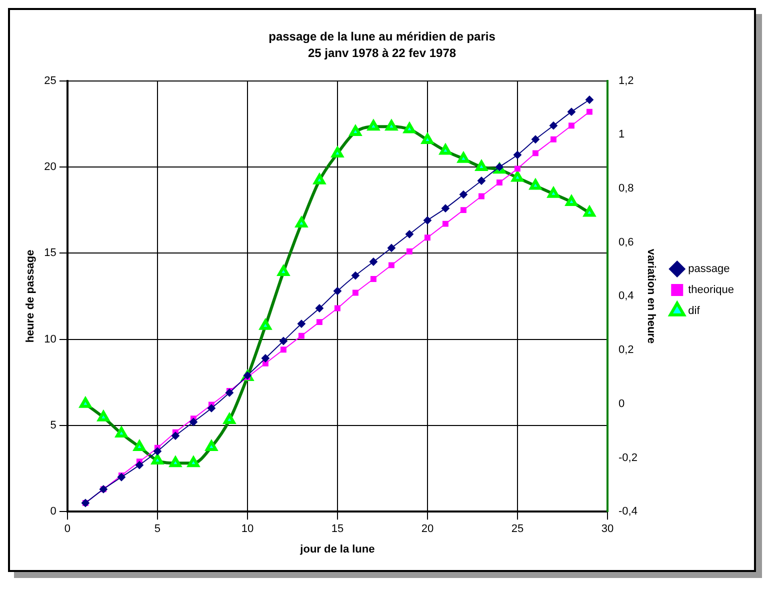 This screenshot has width=771, height=590. I want to click on y2-tick-label: 1, so click(621, 134).